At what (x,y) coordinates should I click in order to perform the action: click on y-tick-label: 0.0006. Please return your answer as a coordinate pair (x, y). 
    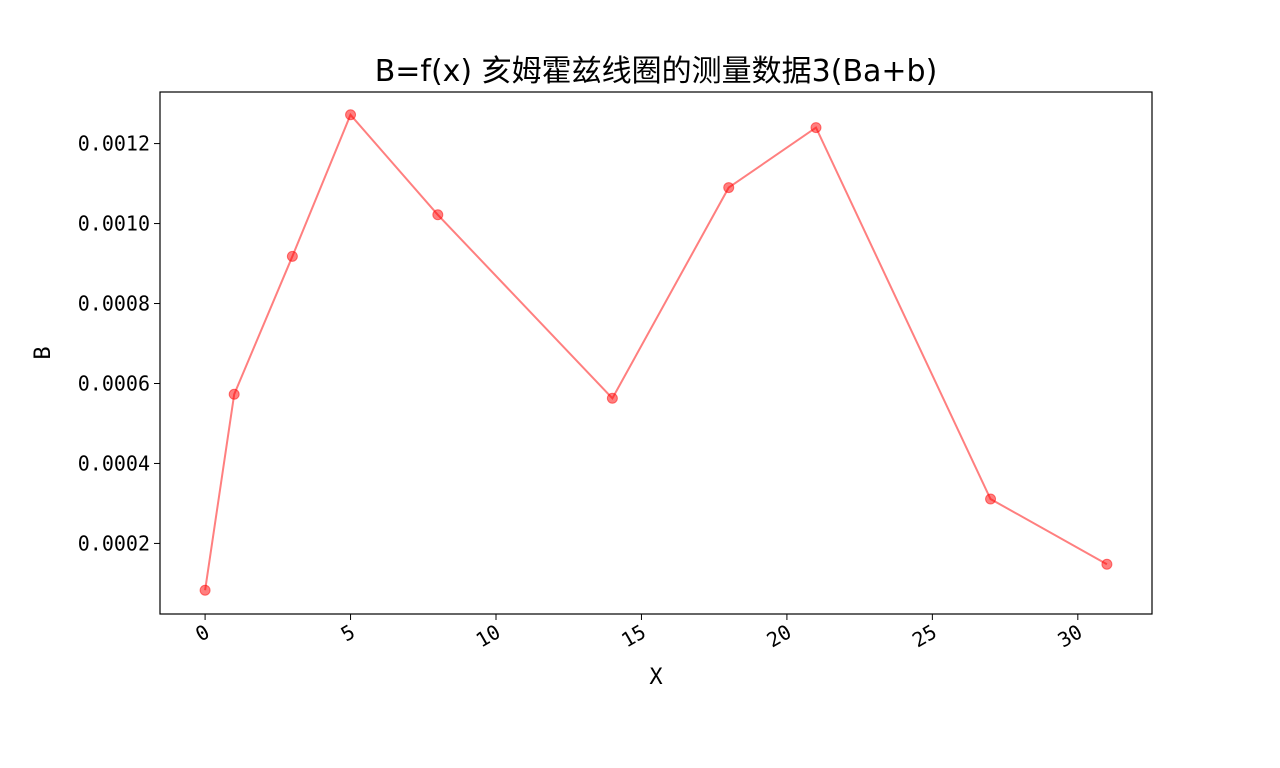
    Looking at the image, I should click on (114, 383).